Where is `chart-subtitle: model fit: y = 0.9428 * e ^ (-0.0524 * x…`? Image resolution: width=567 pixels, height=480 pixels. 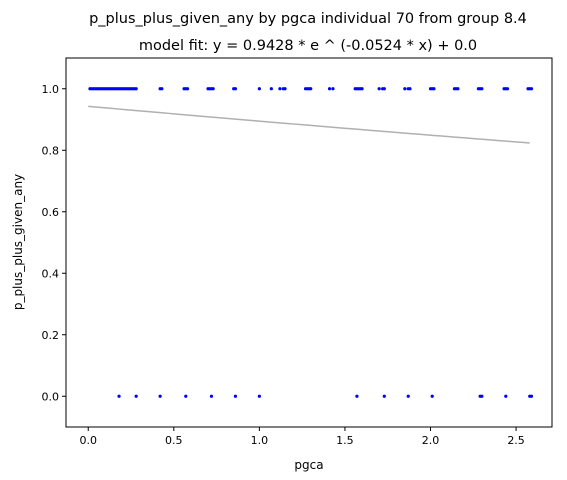
chart-subtitle: model fit: y = 0.9428 * e ^ (-0.0524 * x… is located at coordinates (308, 46).